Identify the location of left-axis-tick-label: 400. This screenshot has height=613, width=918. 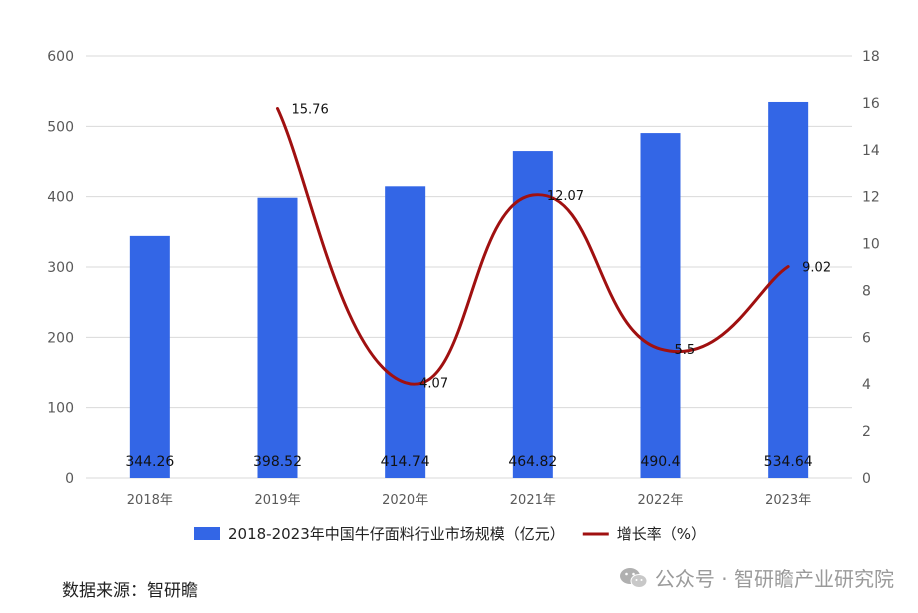
(60, 198).